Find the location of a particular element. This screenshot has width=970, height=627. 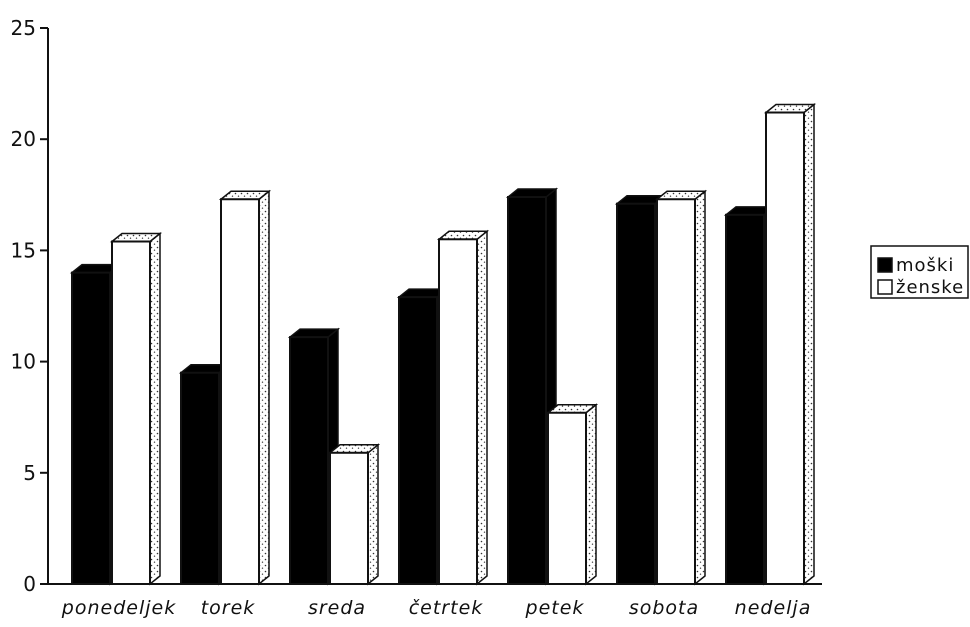

x-category-label: četrtek is located at coordinates (446, 608).